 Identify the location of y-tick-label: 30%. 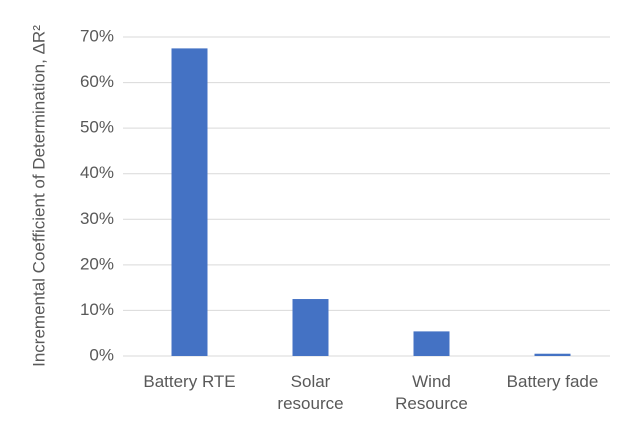
(97, 218).